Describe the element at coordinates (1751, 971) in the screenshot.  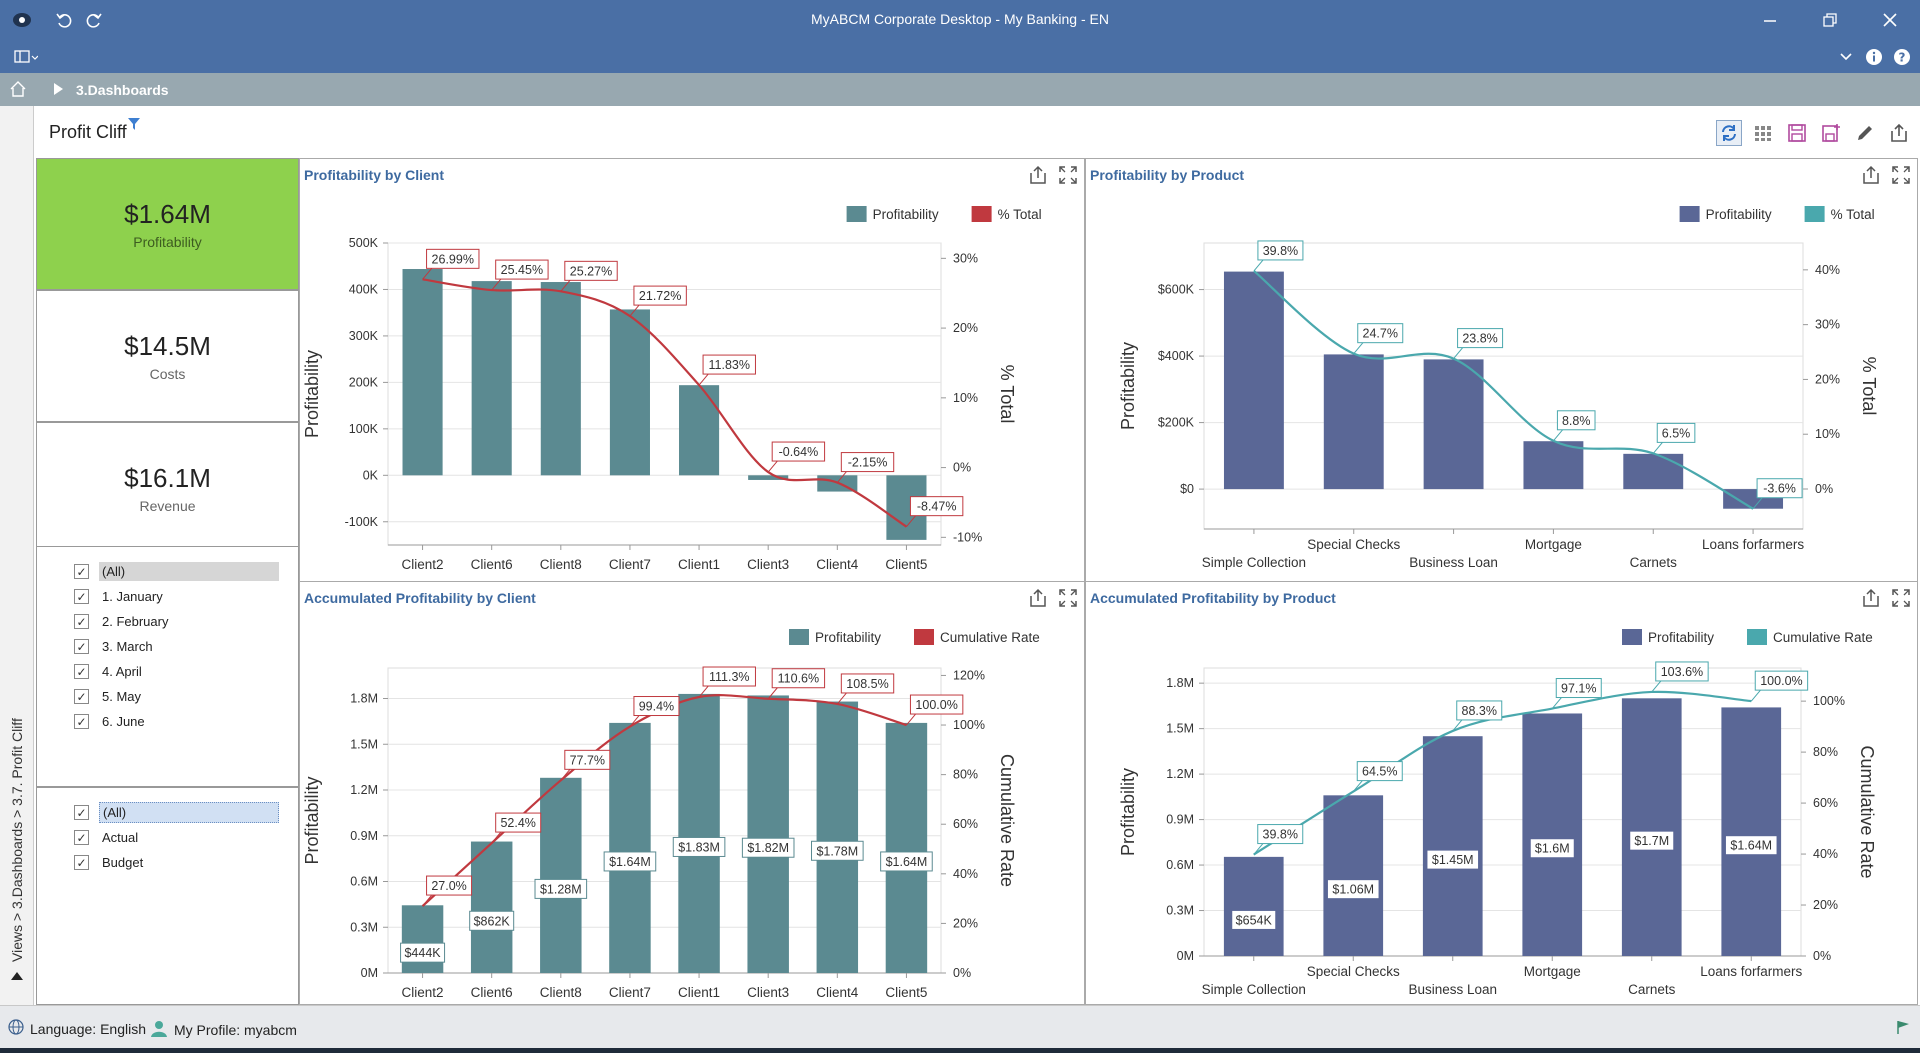
I see `x-tick-label: Loans forfarmers` at that location.